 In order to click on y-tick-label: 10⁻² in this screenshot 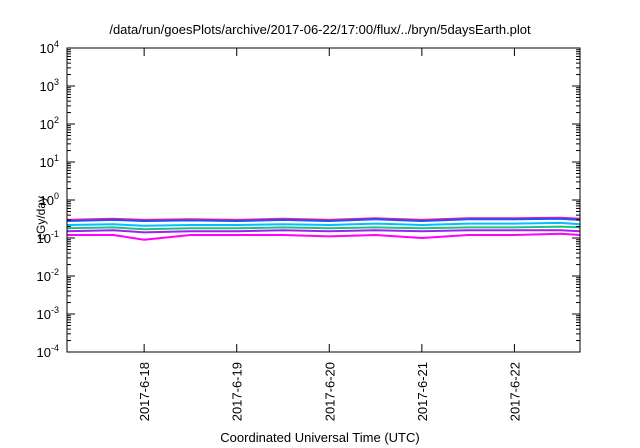, I will do `click(48, 275)`.